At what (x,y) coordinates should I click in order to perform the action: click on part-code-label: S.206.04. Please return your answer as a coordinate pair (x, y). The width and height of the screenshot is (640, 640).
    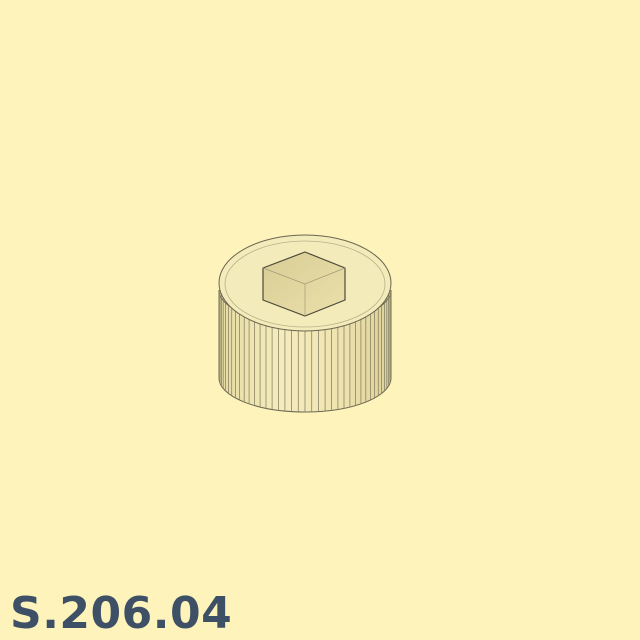
    Looking at the image, I should click on (121, 613).